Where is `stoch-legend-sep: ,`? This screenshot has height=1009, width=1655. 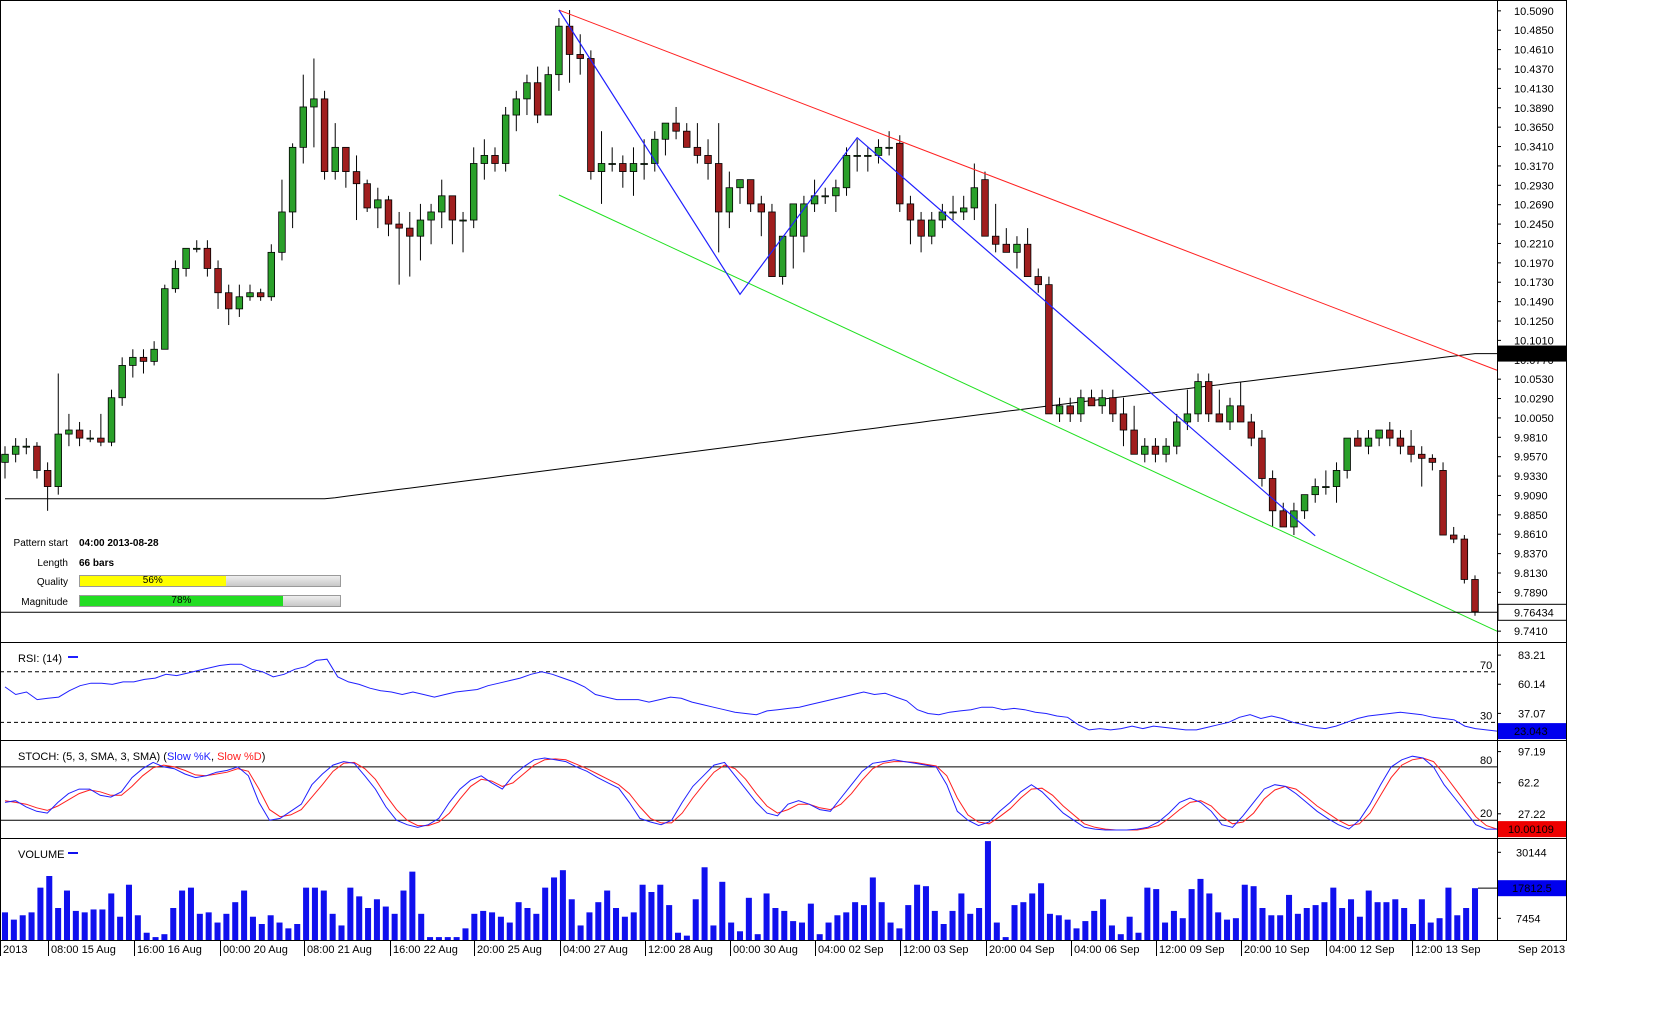
stoch-legend-sep: , is located at coordinates (214, 757).